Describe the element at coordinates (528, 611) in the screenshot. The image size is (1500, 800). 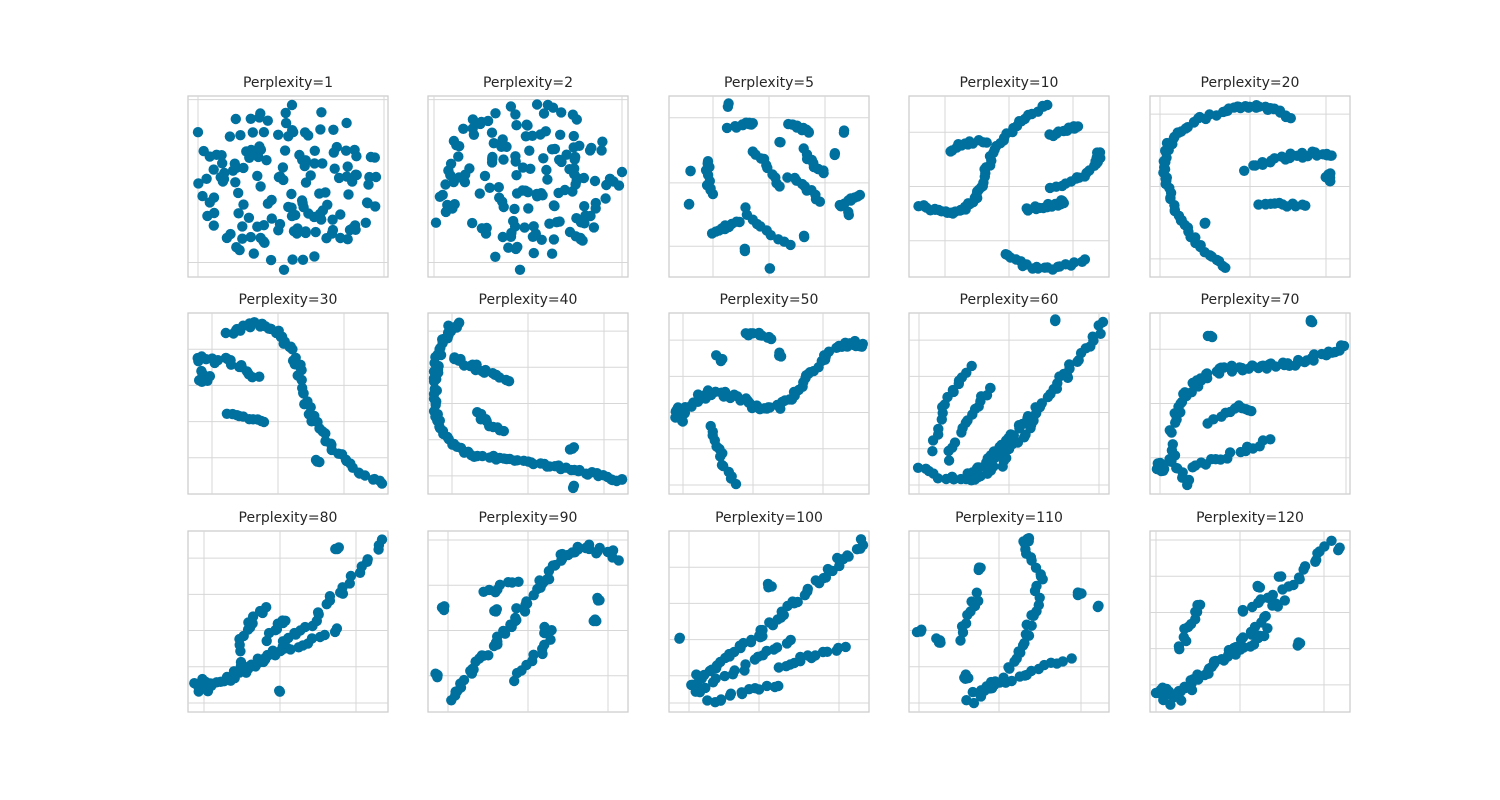
I see `scatter-panel: Perplexity=90` at that location.